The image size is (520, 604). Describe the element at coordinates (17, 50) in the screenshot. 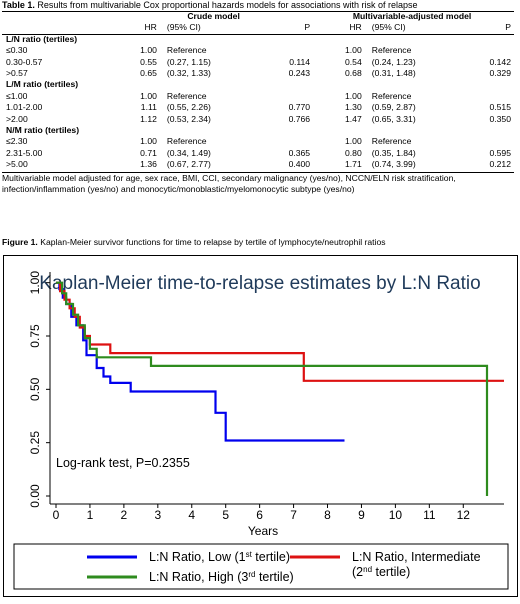

I see `row-label: ≤0.30` at that location.